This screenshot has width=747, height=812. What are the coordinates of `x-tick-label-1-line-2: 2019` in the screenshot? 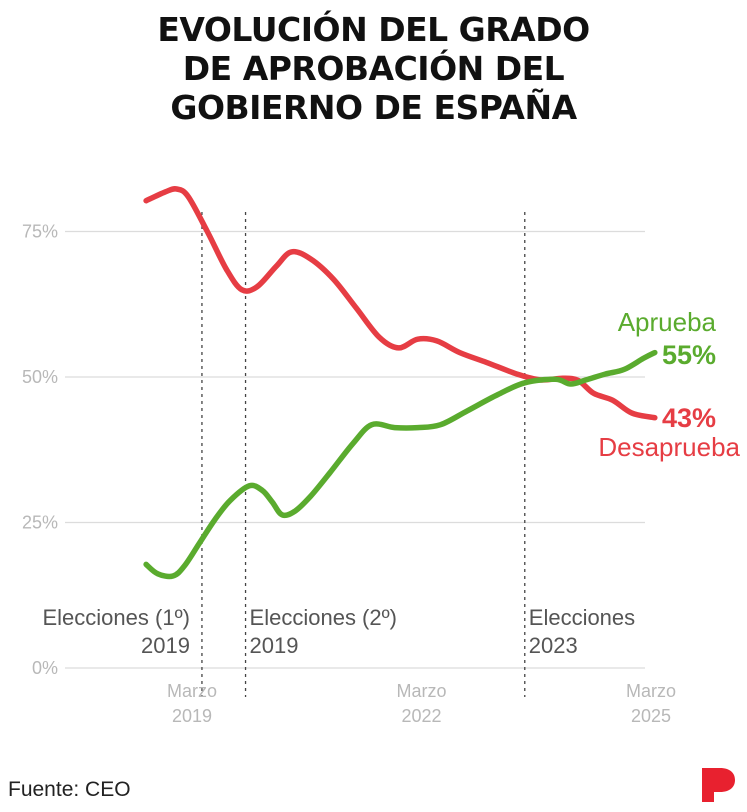 It's located at (192, 716).